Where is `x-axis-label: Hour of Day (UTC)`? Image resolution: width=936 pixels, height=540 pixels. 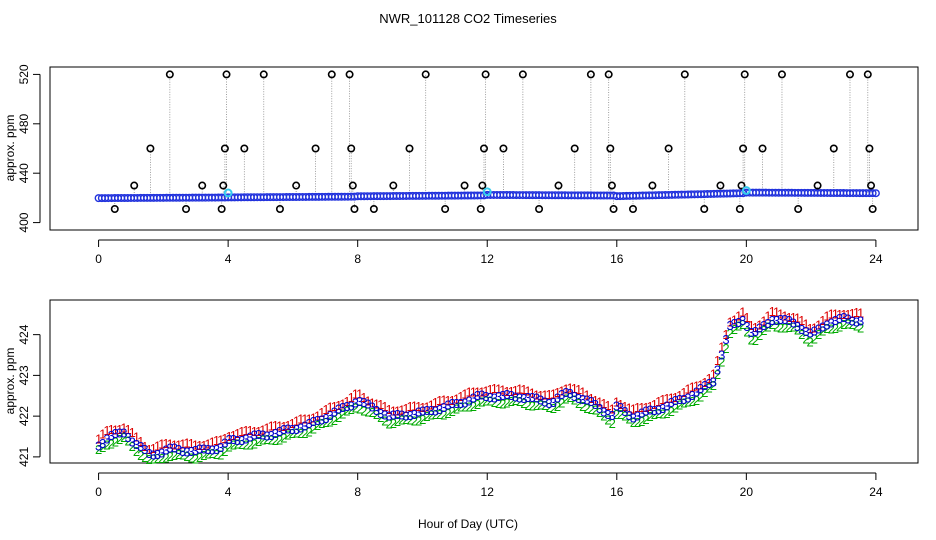
x-axis-label: Hour of Day (UTC) is located at coordinates (468, 524).